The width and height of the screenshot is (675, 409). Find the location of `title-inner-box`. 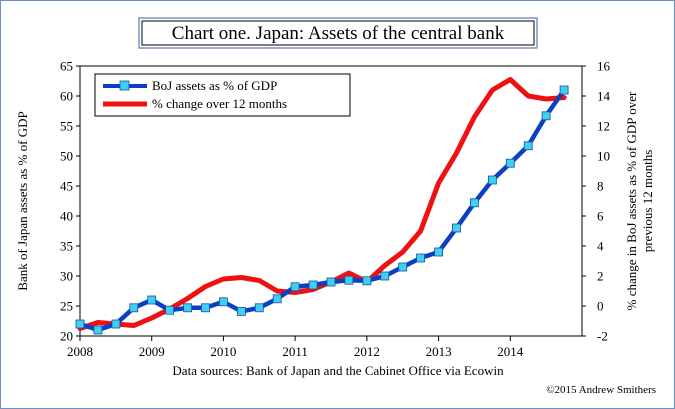

title-inner-box is located at coordinates (338, 33).